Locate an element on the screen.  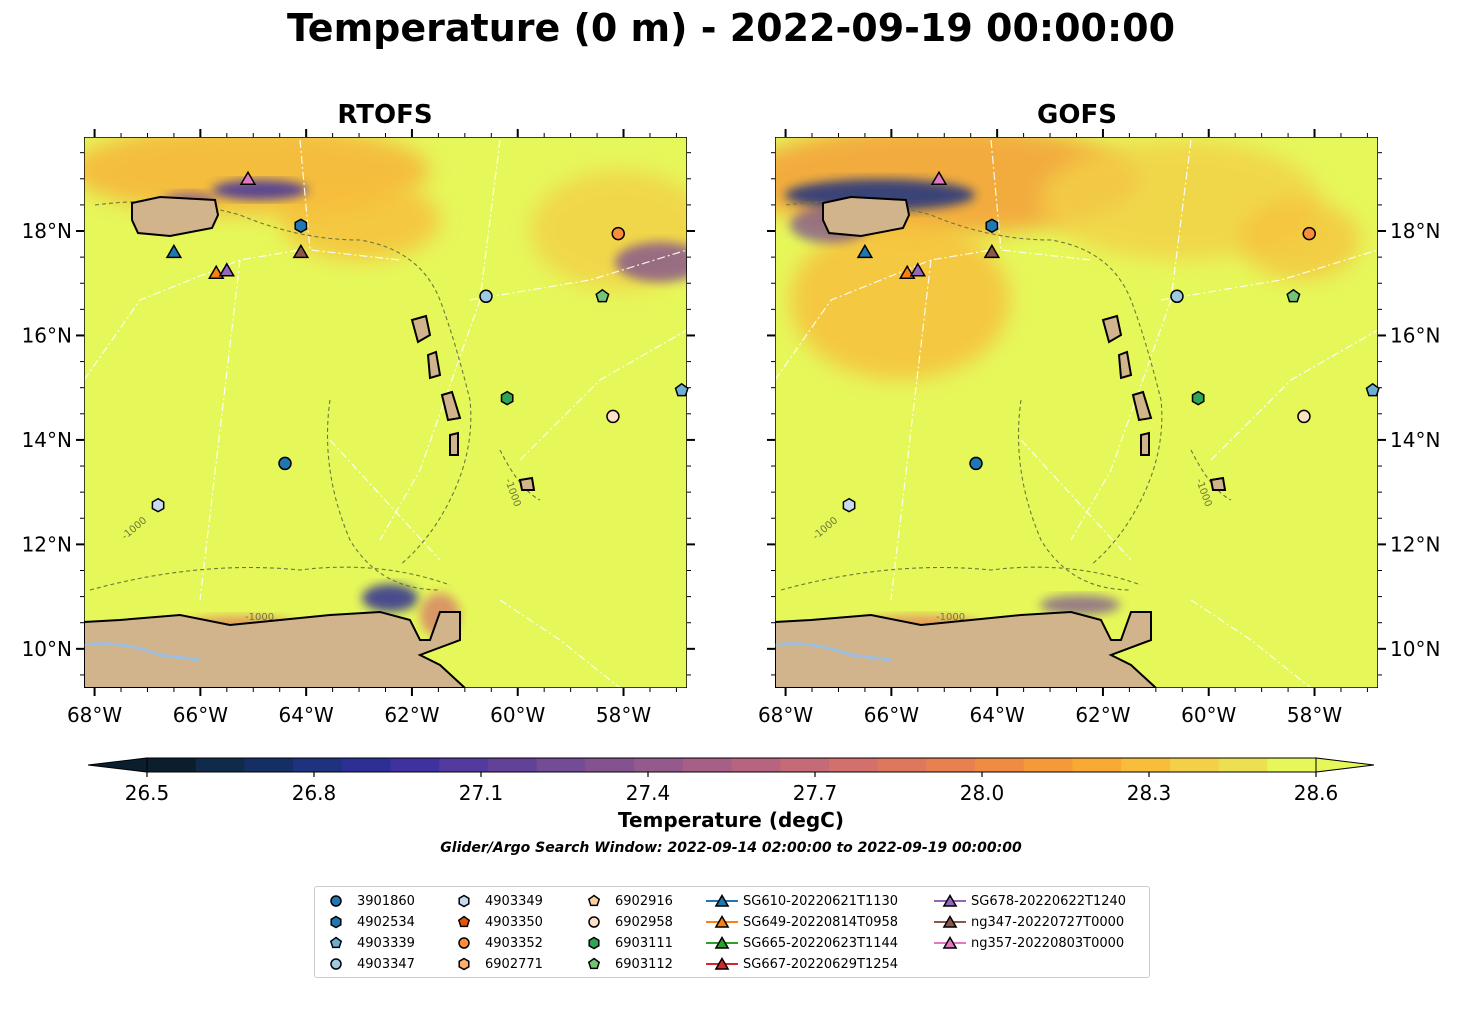
legend-item: 4902534 is located at coordinates (367, 922).